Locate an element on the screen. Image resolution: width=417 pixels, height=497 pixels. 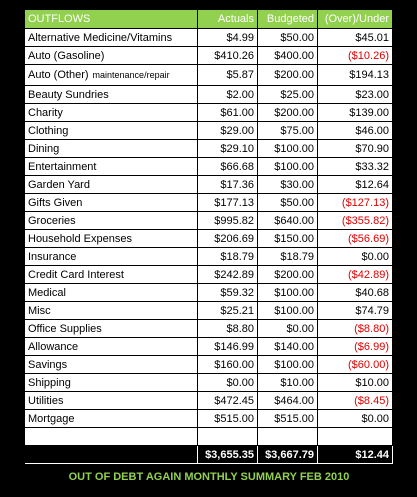
cell-text: $206.69 is located at coordinates (234, 238).